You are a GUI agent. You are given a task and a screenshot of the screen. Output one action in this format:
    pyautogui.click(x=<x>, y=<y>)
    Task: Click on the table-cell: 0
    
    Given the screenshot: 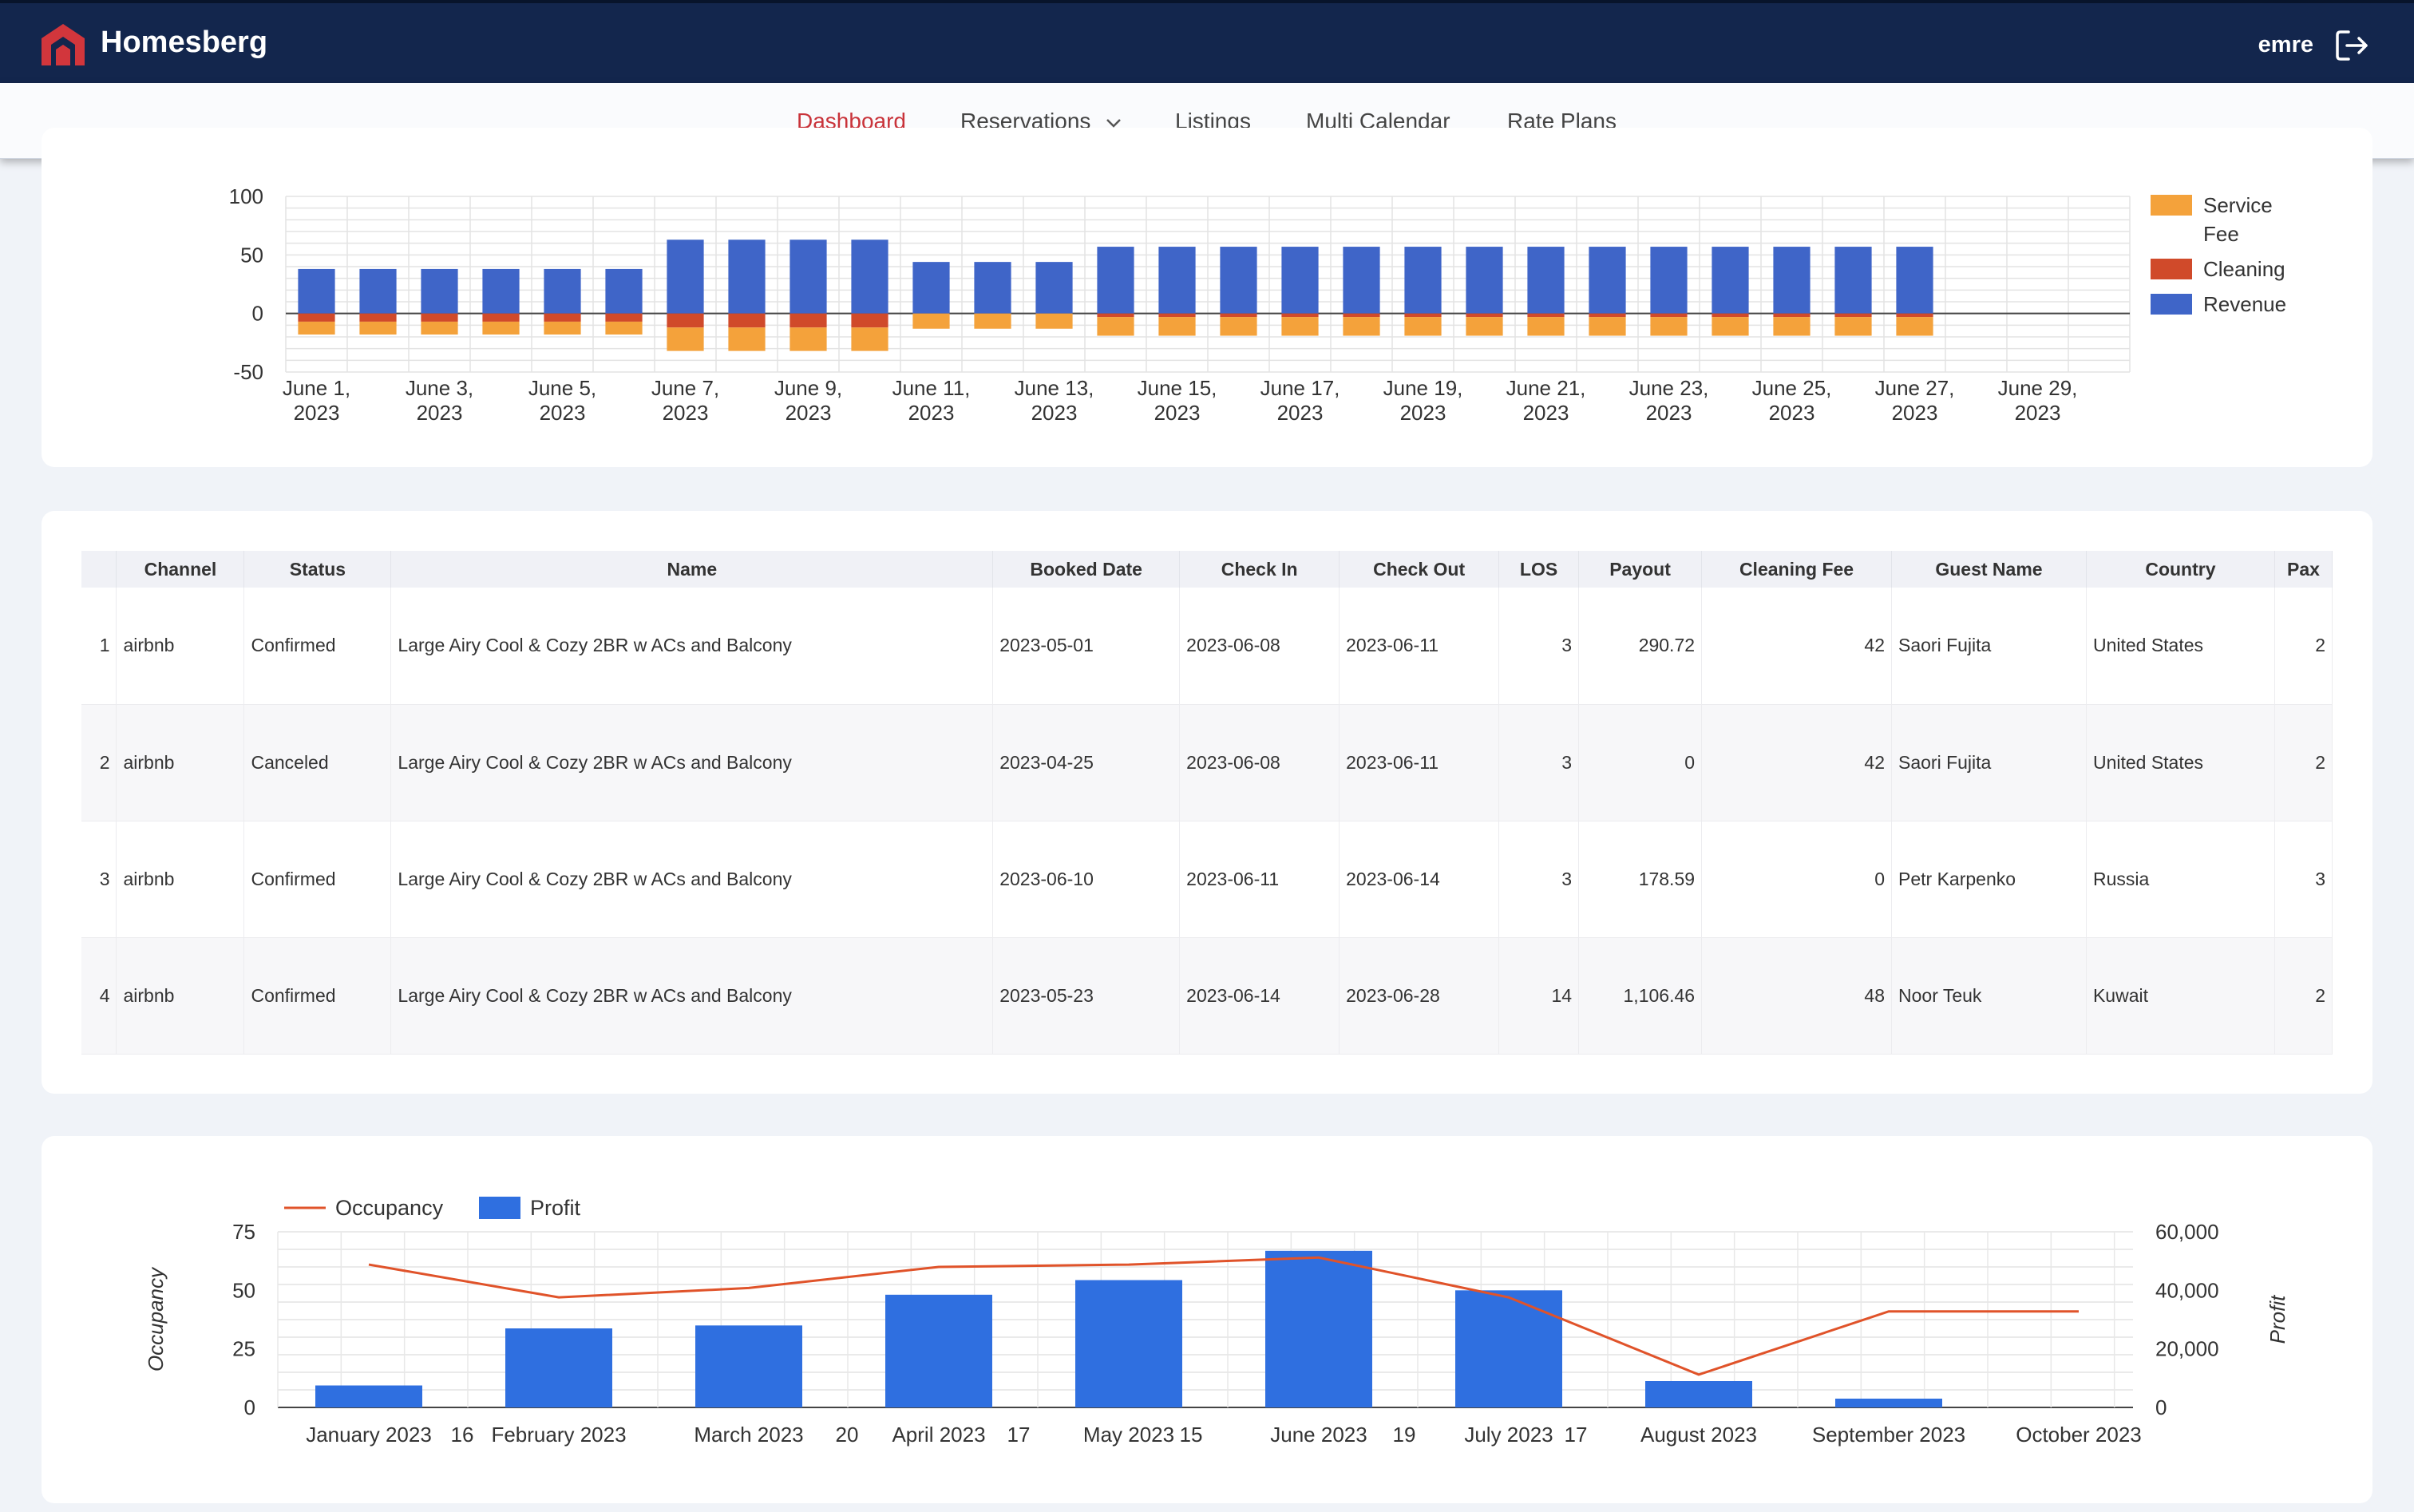 What is the action you would take?
    pyautogui.click(x=1796, y=879)
    